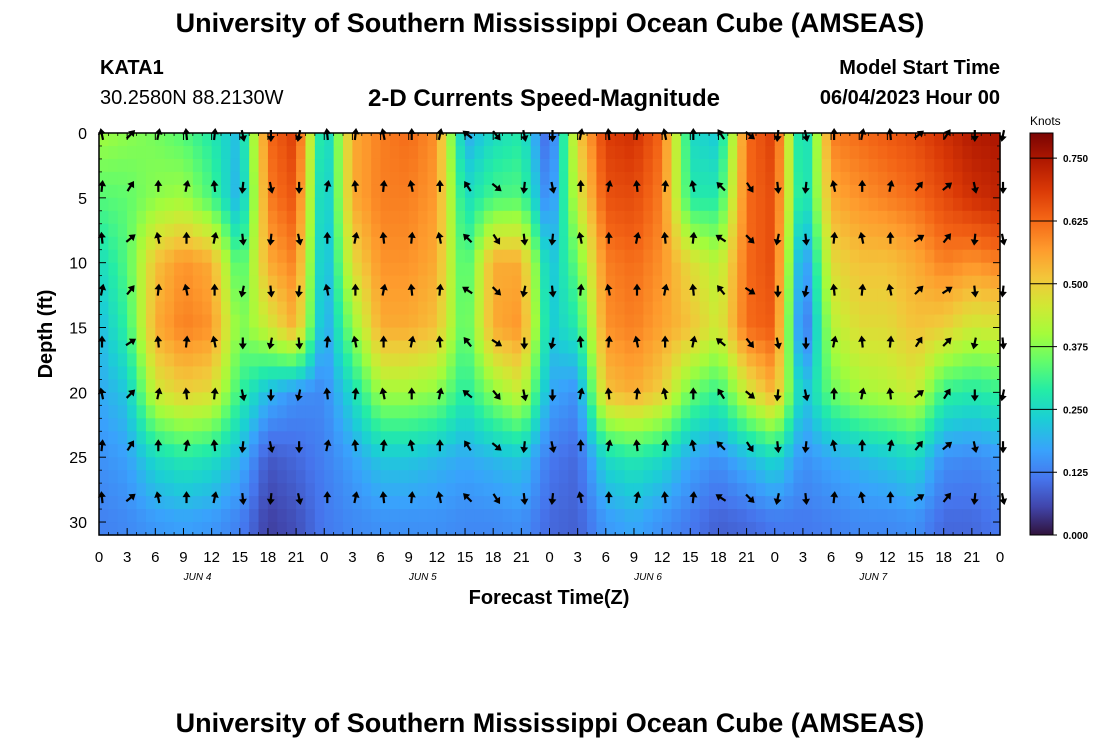  Describe the element at coordinates (155, 557) in the screenshot. I see `x-tick-label: 6` at that location.